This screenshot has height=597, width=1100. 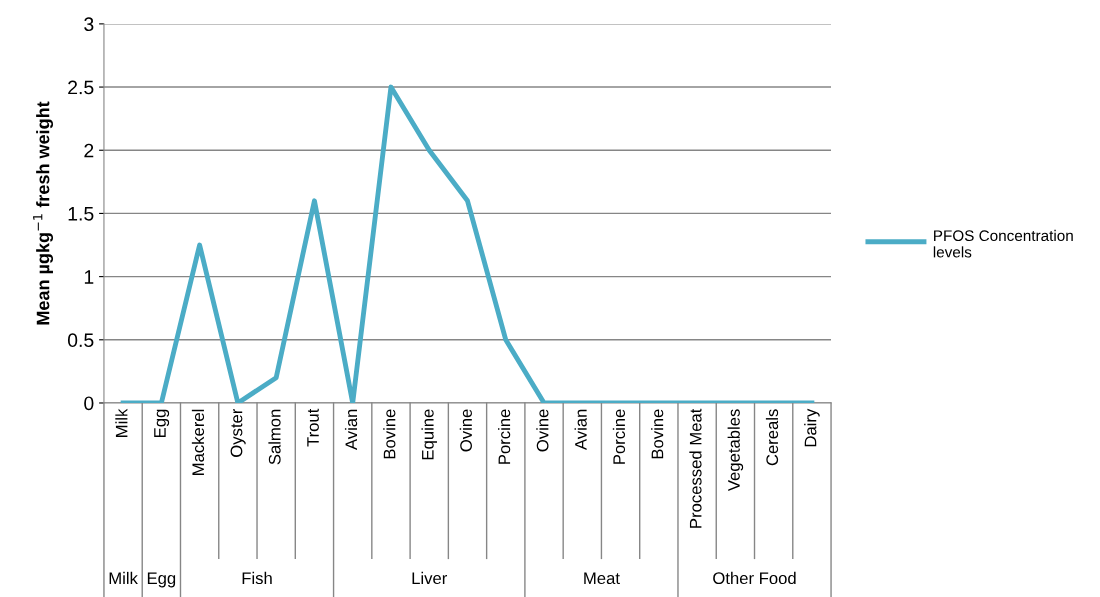 What do you see at coordinates (89, 24) in the screenshot?
I see `y-tick-label: 3` at bounding box center [89, 24].